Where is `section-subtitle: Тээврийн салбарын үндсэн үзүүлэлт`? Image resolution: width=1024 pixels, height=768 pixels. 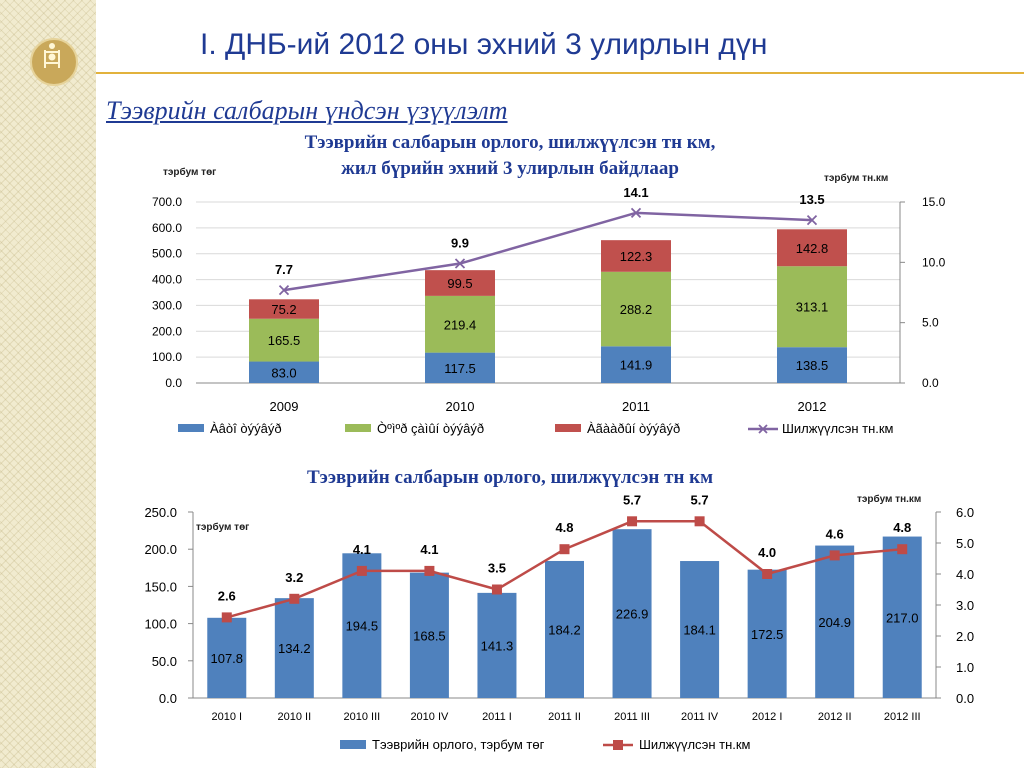 section-subtitle: Тээврийн салбарын үндсэн үзүүлэлт is located at coordinates (307, 110).